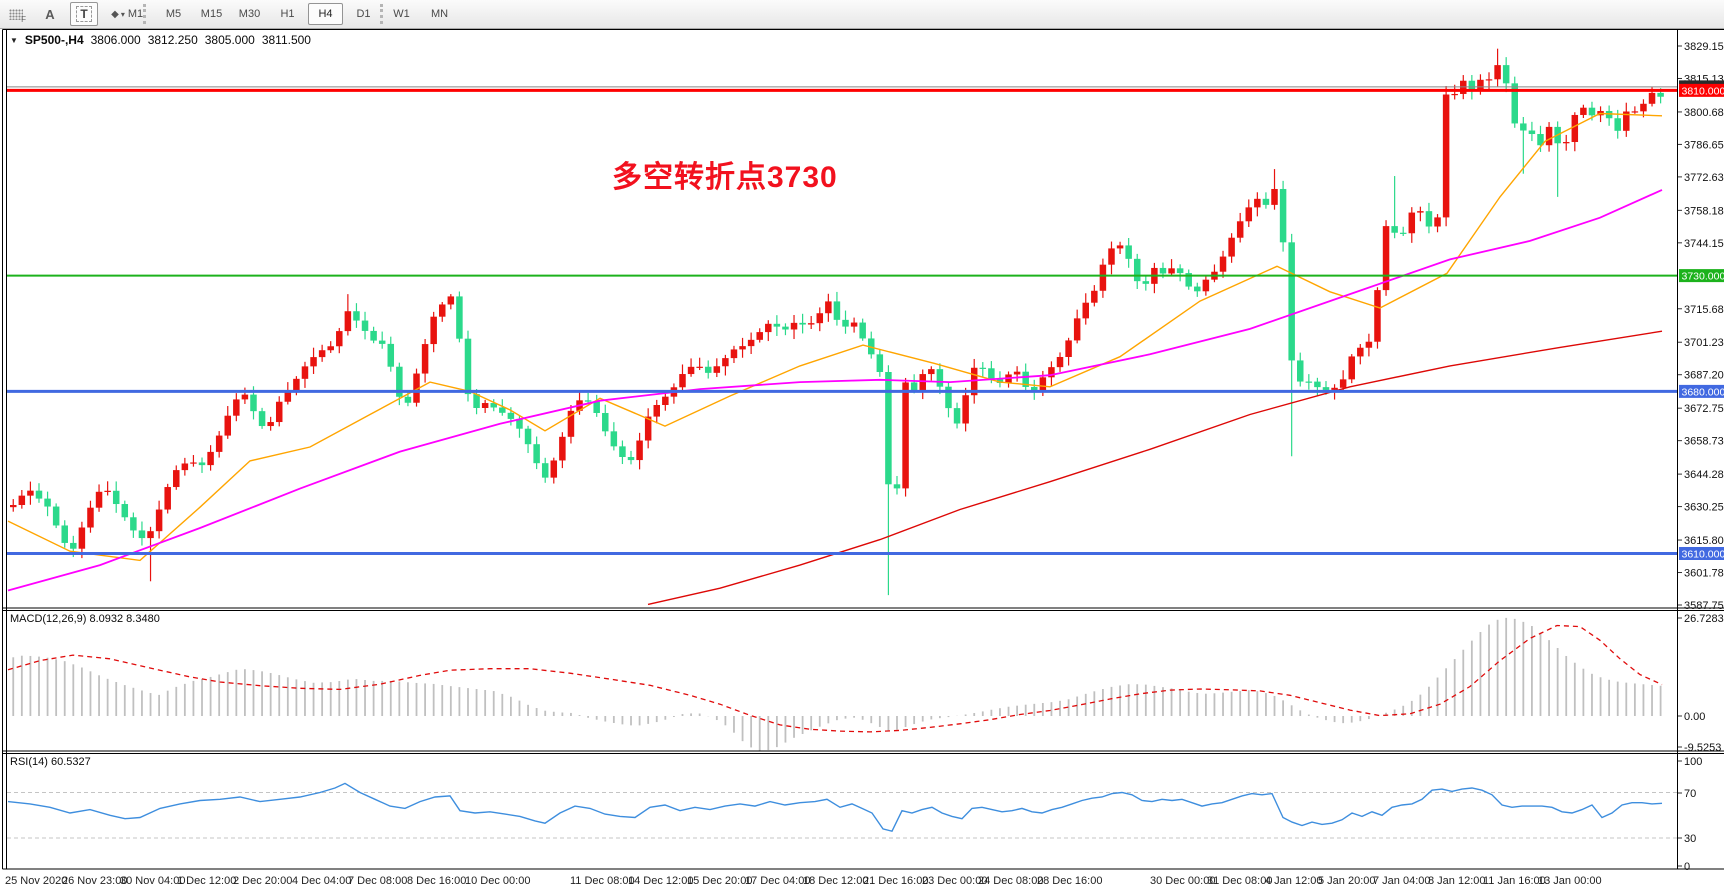 The height and width of the screenshot is (896, 1724). I want to click on timeframe-button-h1: H1, so click(287, 14).